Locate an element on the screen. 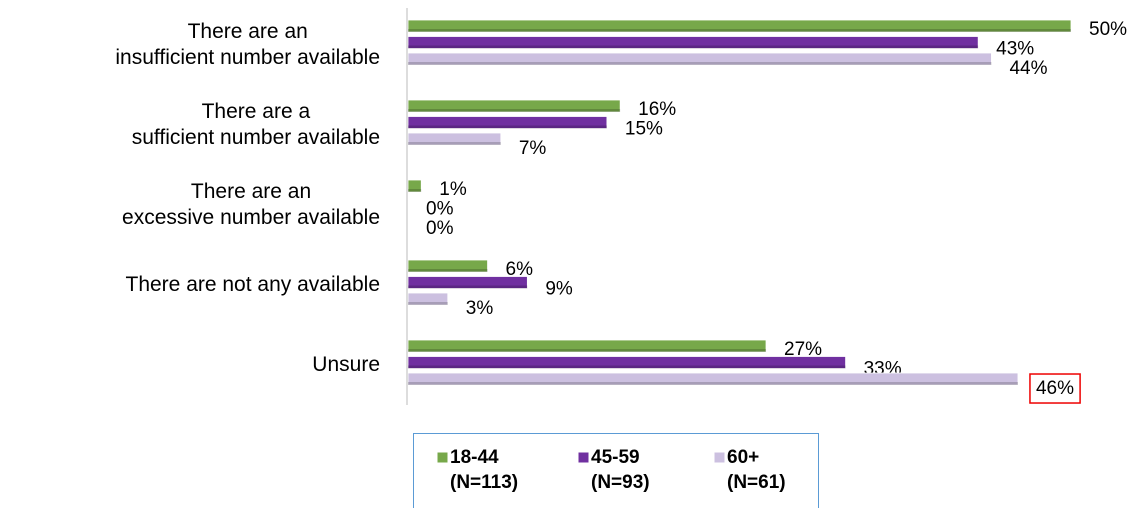  value-label: 1% is located at coordinates (453, 189).